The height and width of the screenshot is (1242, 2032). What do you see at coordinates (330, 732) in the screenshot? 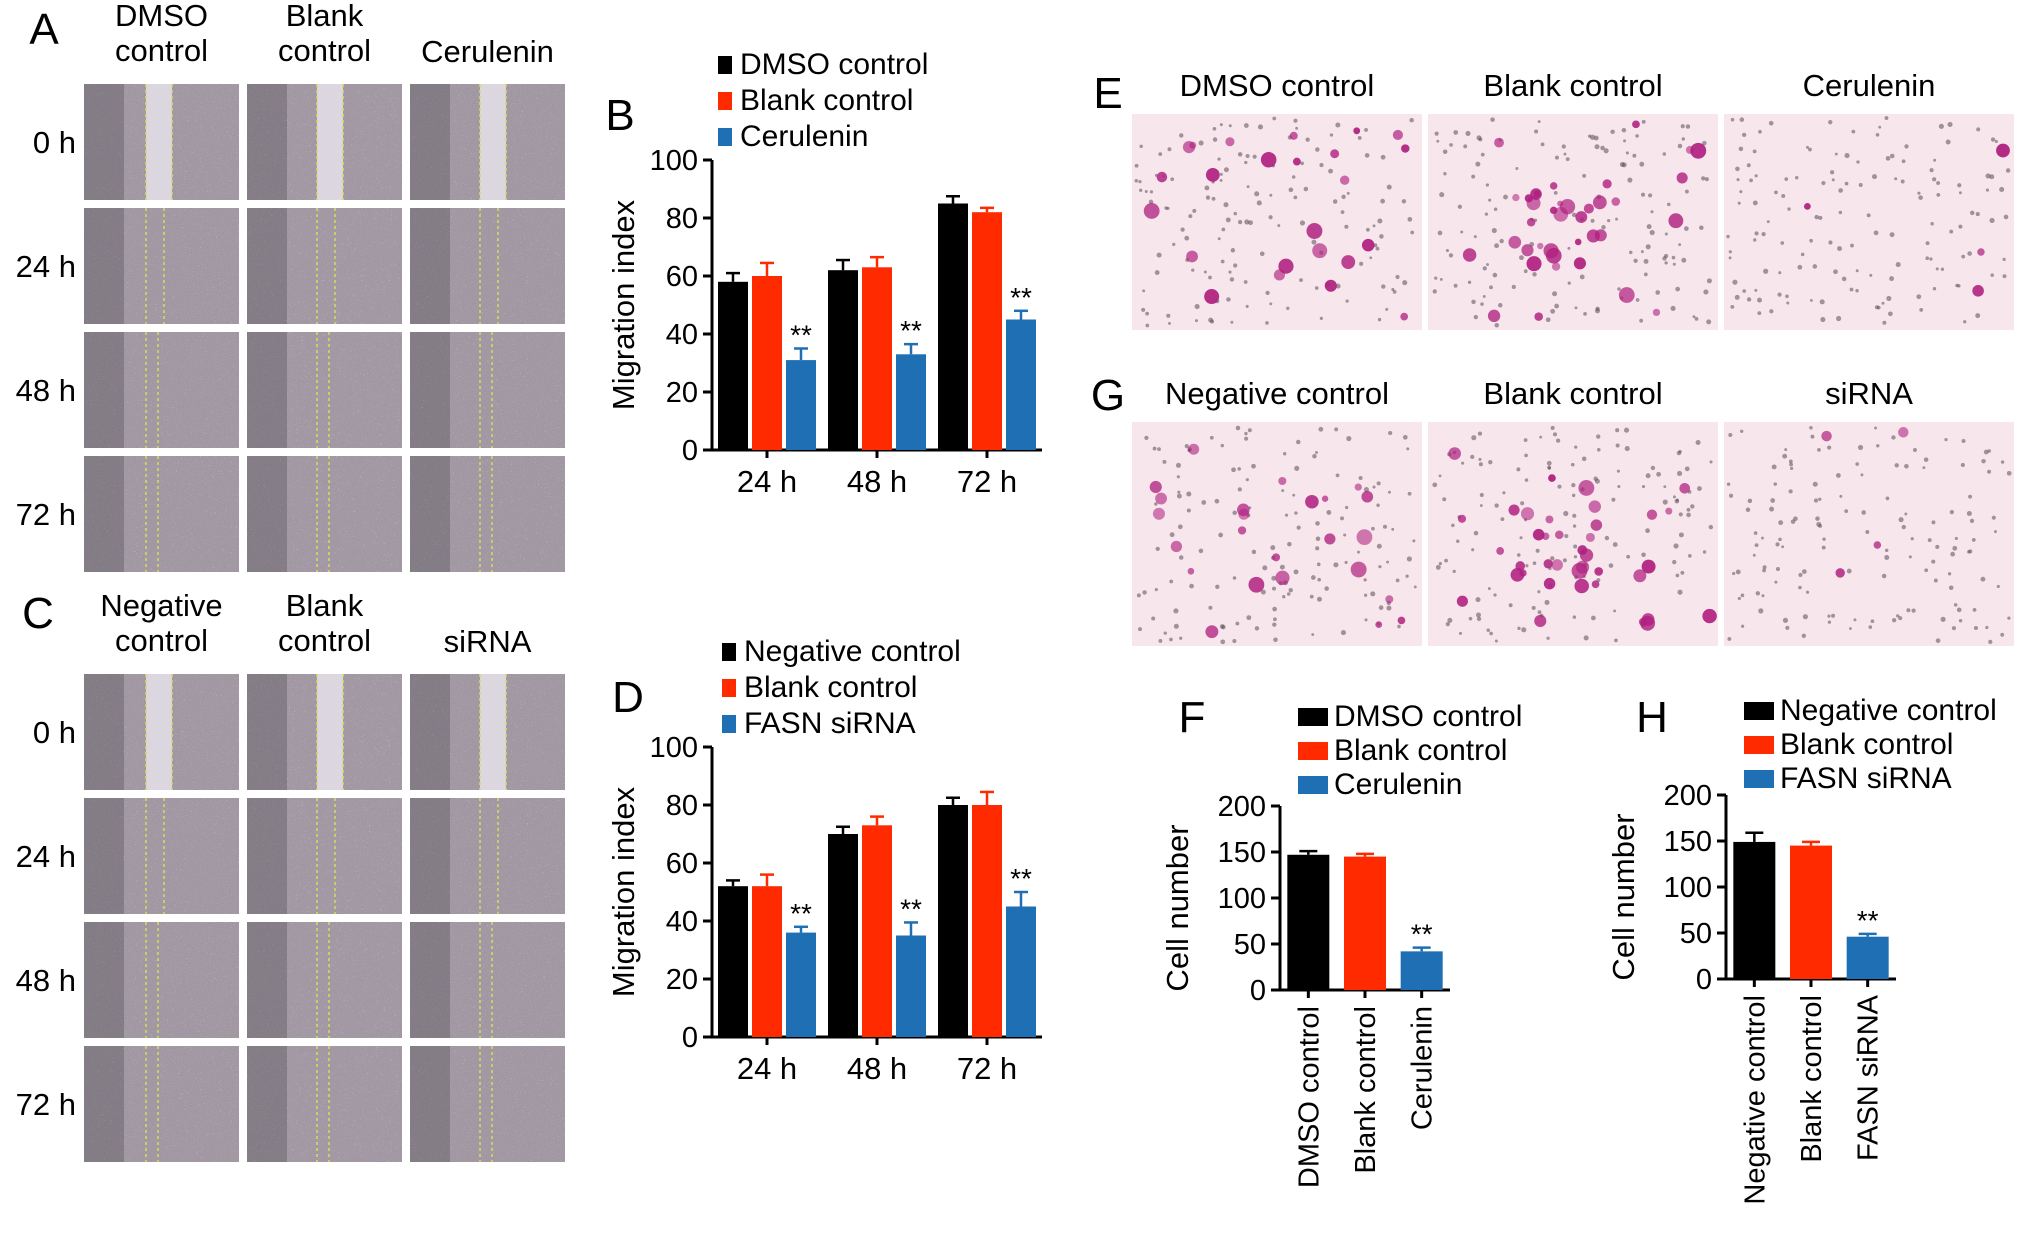
I see `scratch-gap` at bounding box center [330, 732].